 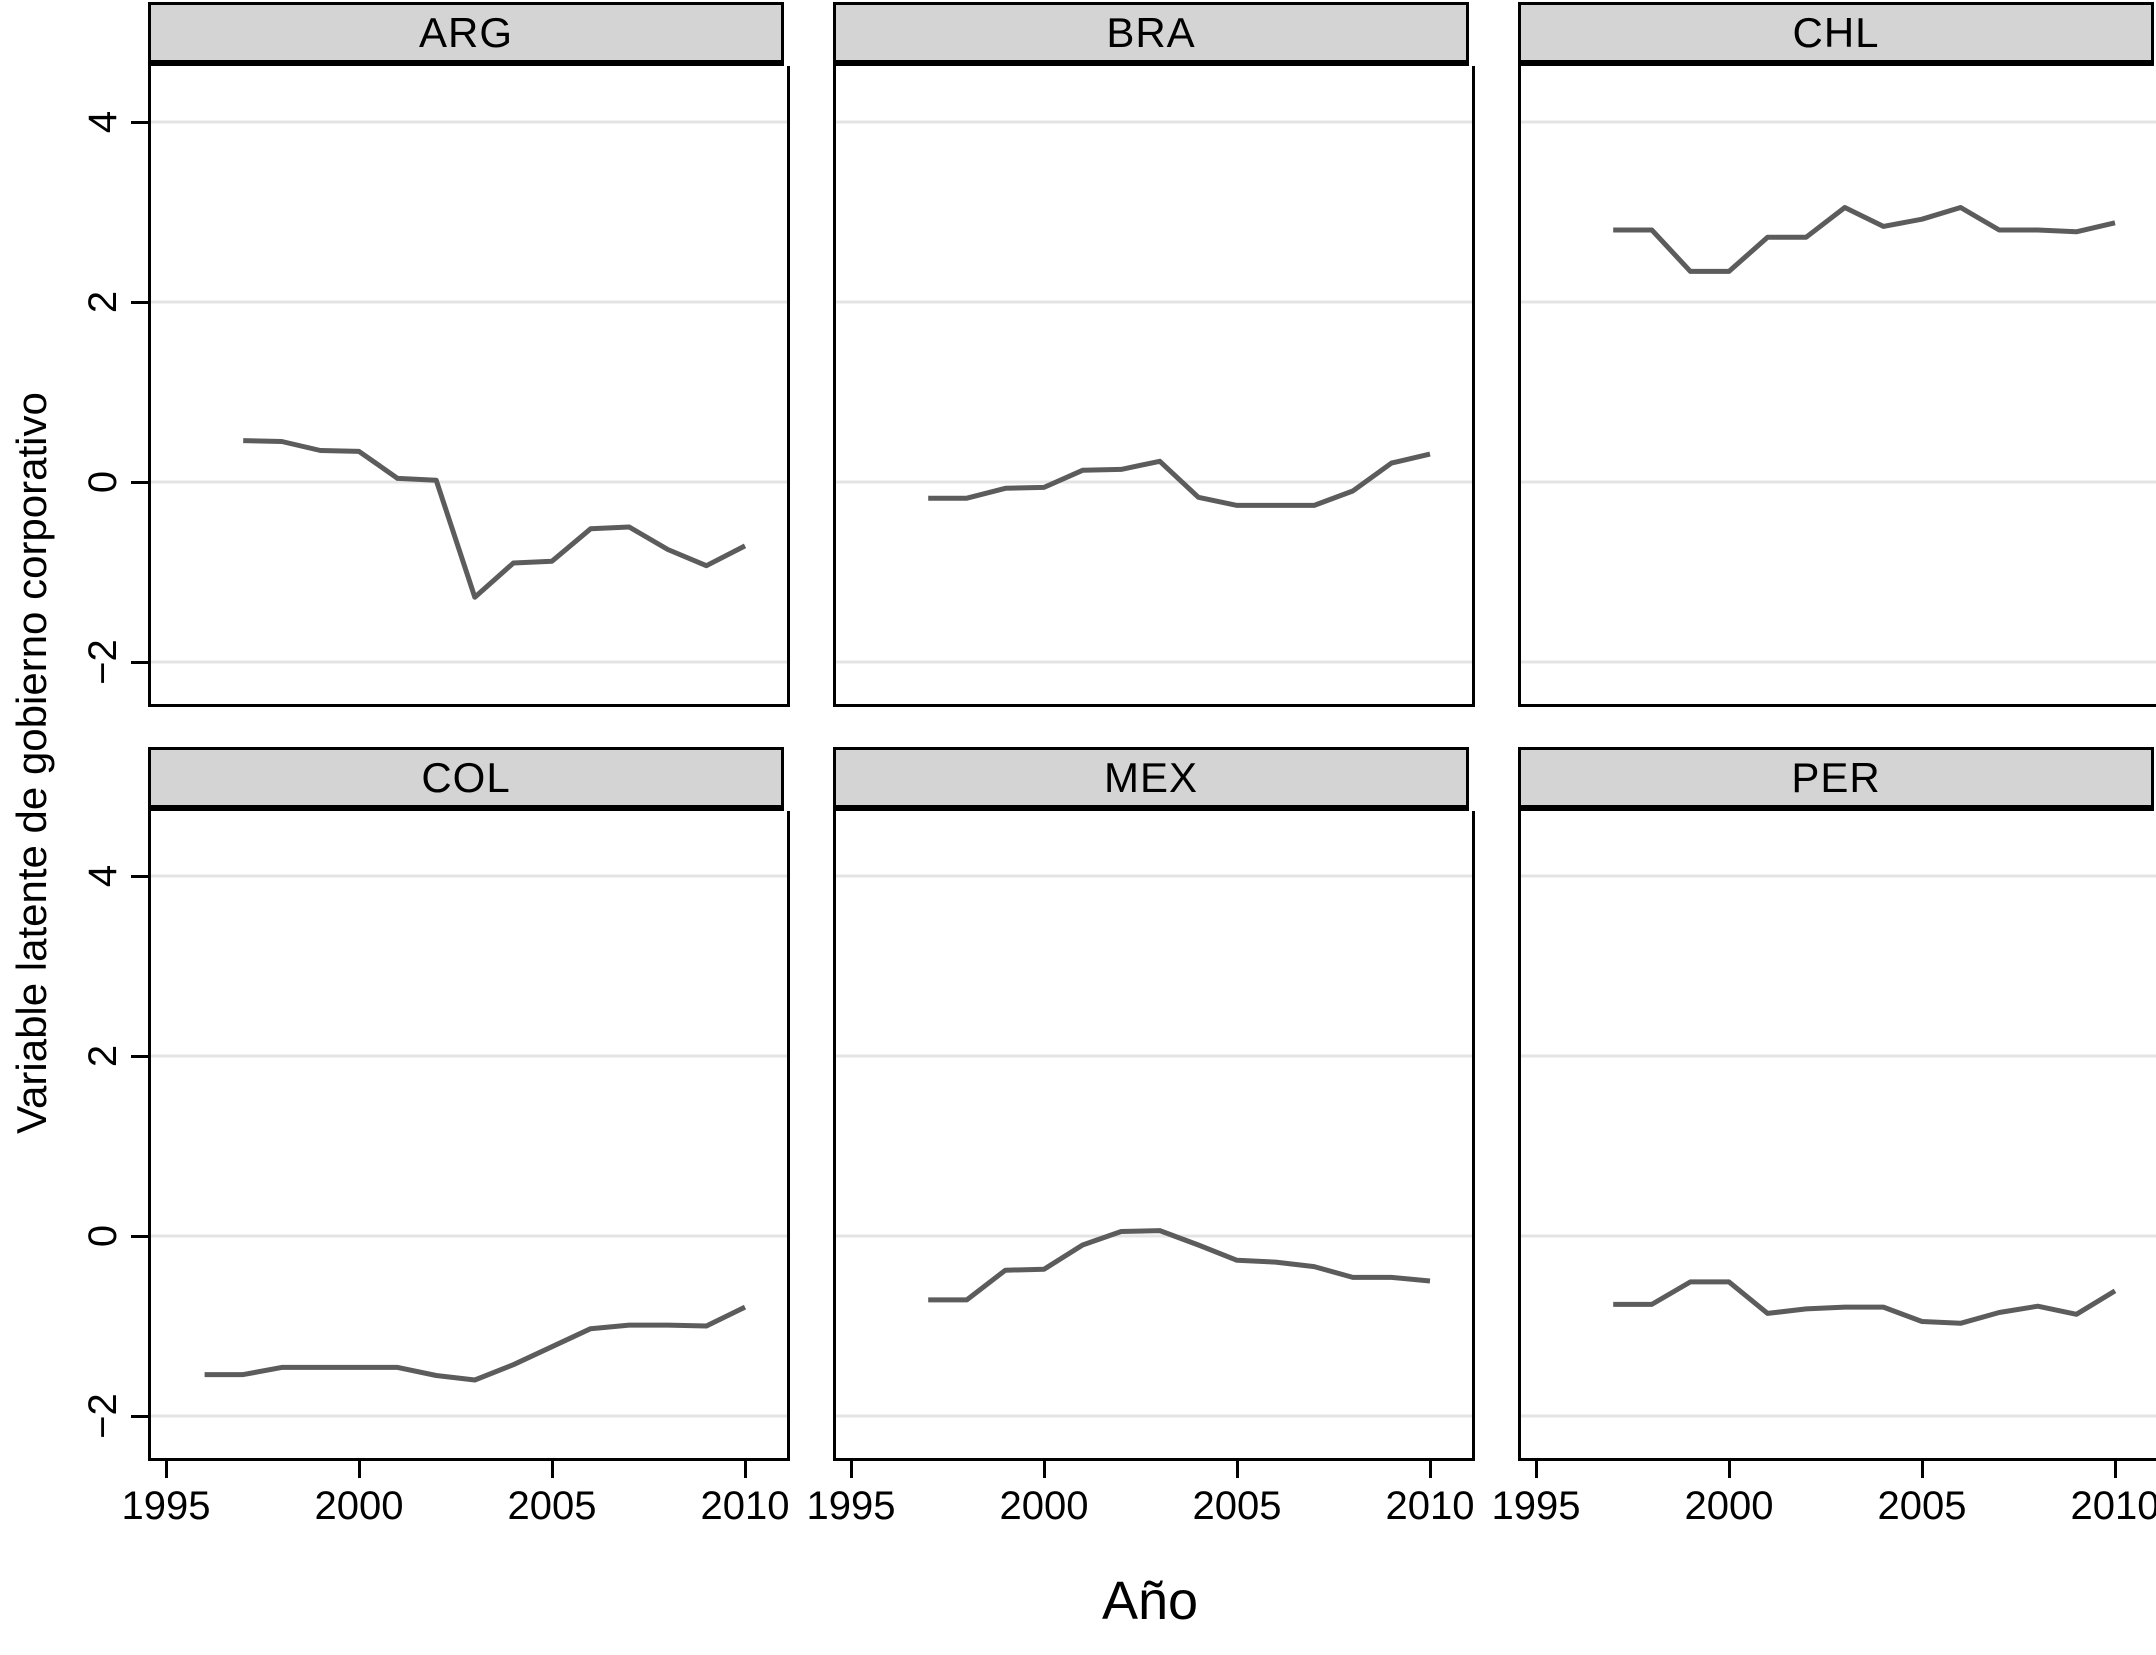 What do you see at coordinates (1865, 1302) in the screenshot?
I see `series-line-per` at bounding box center [1865, 1302].